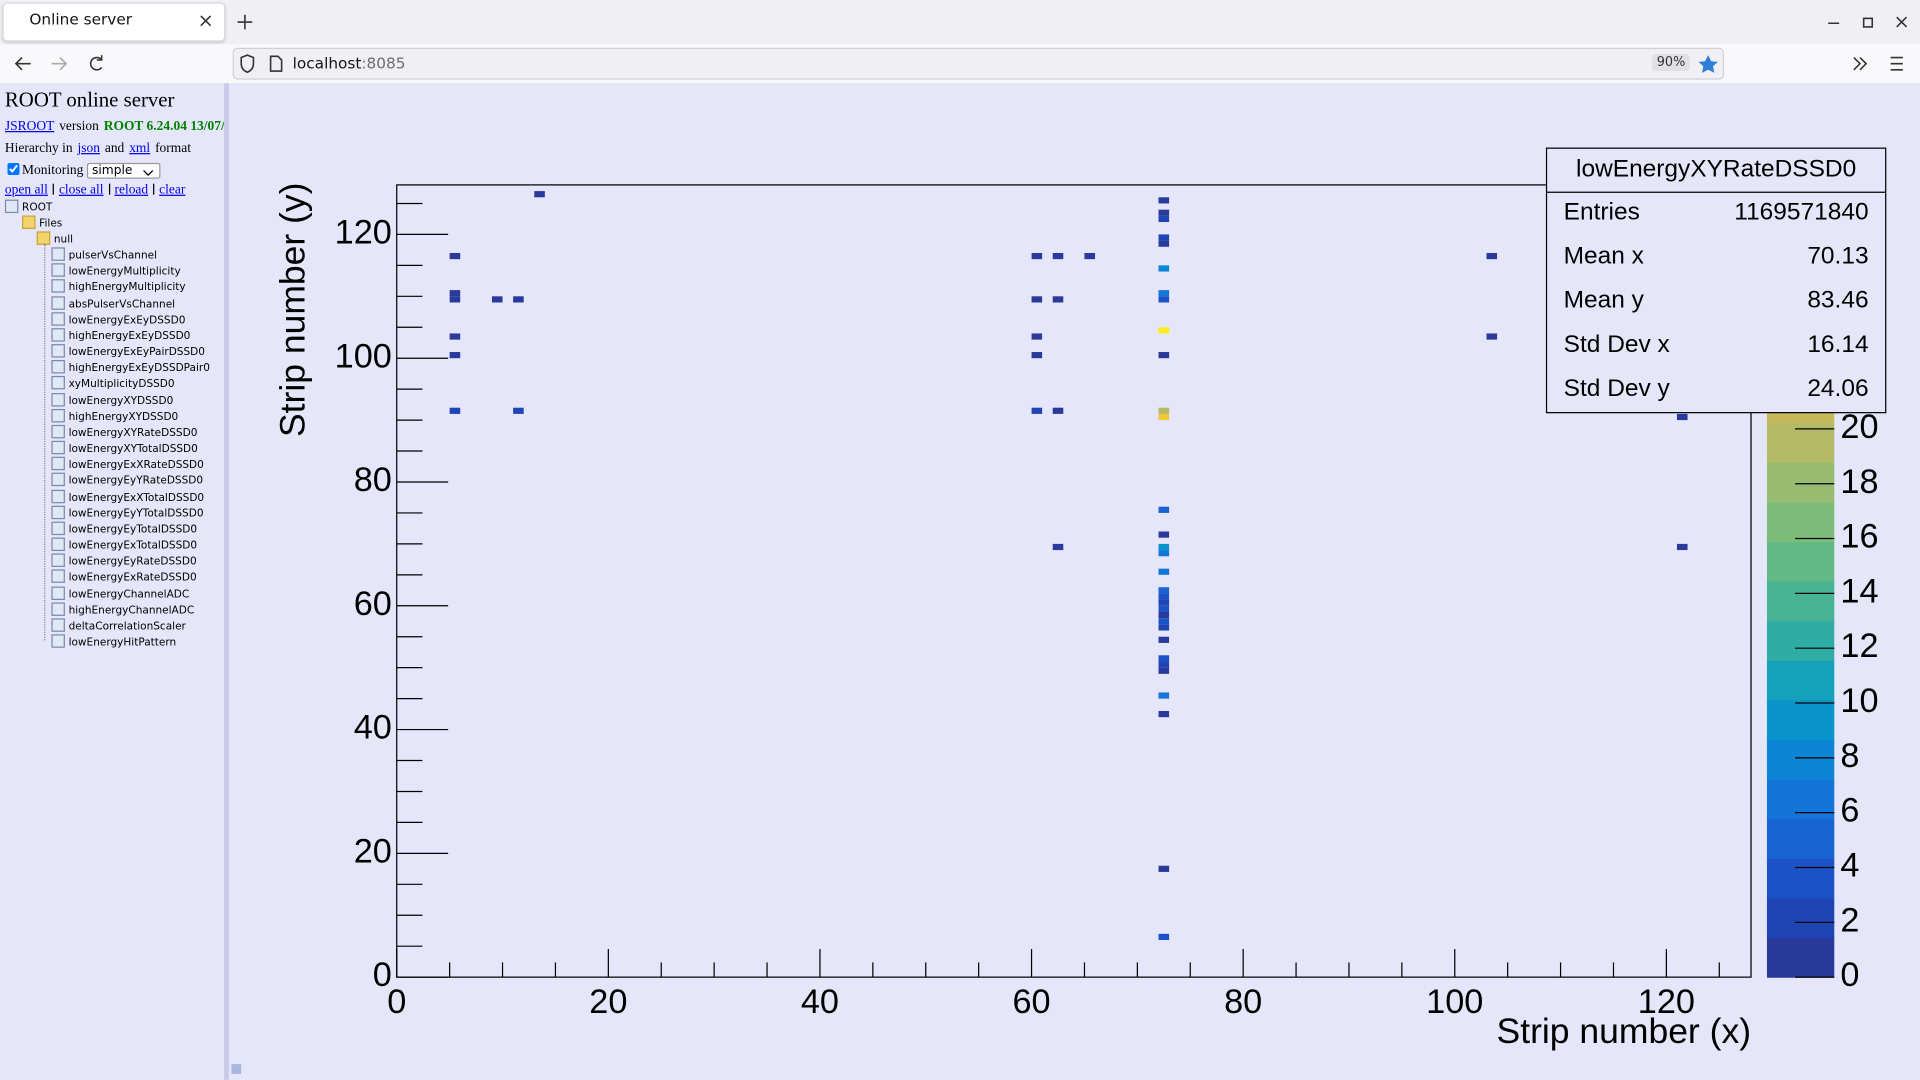 The height and width of the screenshot is (1080, 1920). I want to click on bookmark-star, so click(1708, 64).